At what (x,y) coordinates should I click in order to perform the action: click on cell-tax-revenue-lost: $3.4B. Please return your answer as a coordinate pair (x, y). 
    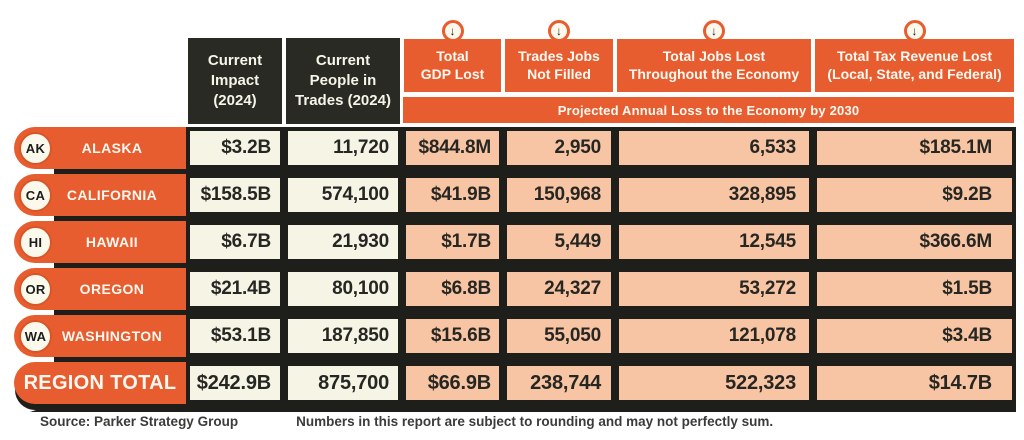
    Looking at the image, I should click on (914, 336).